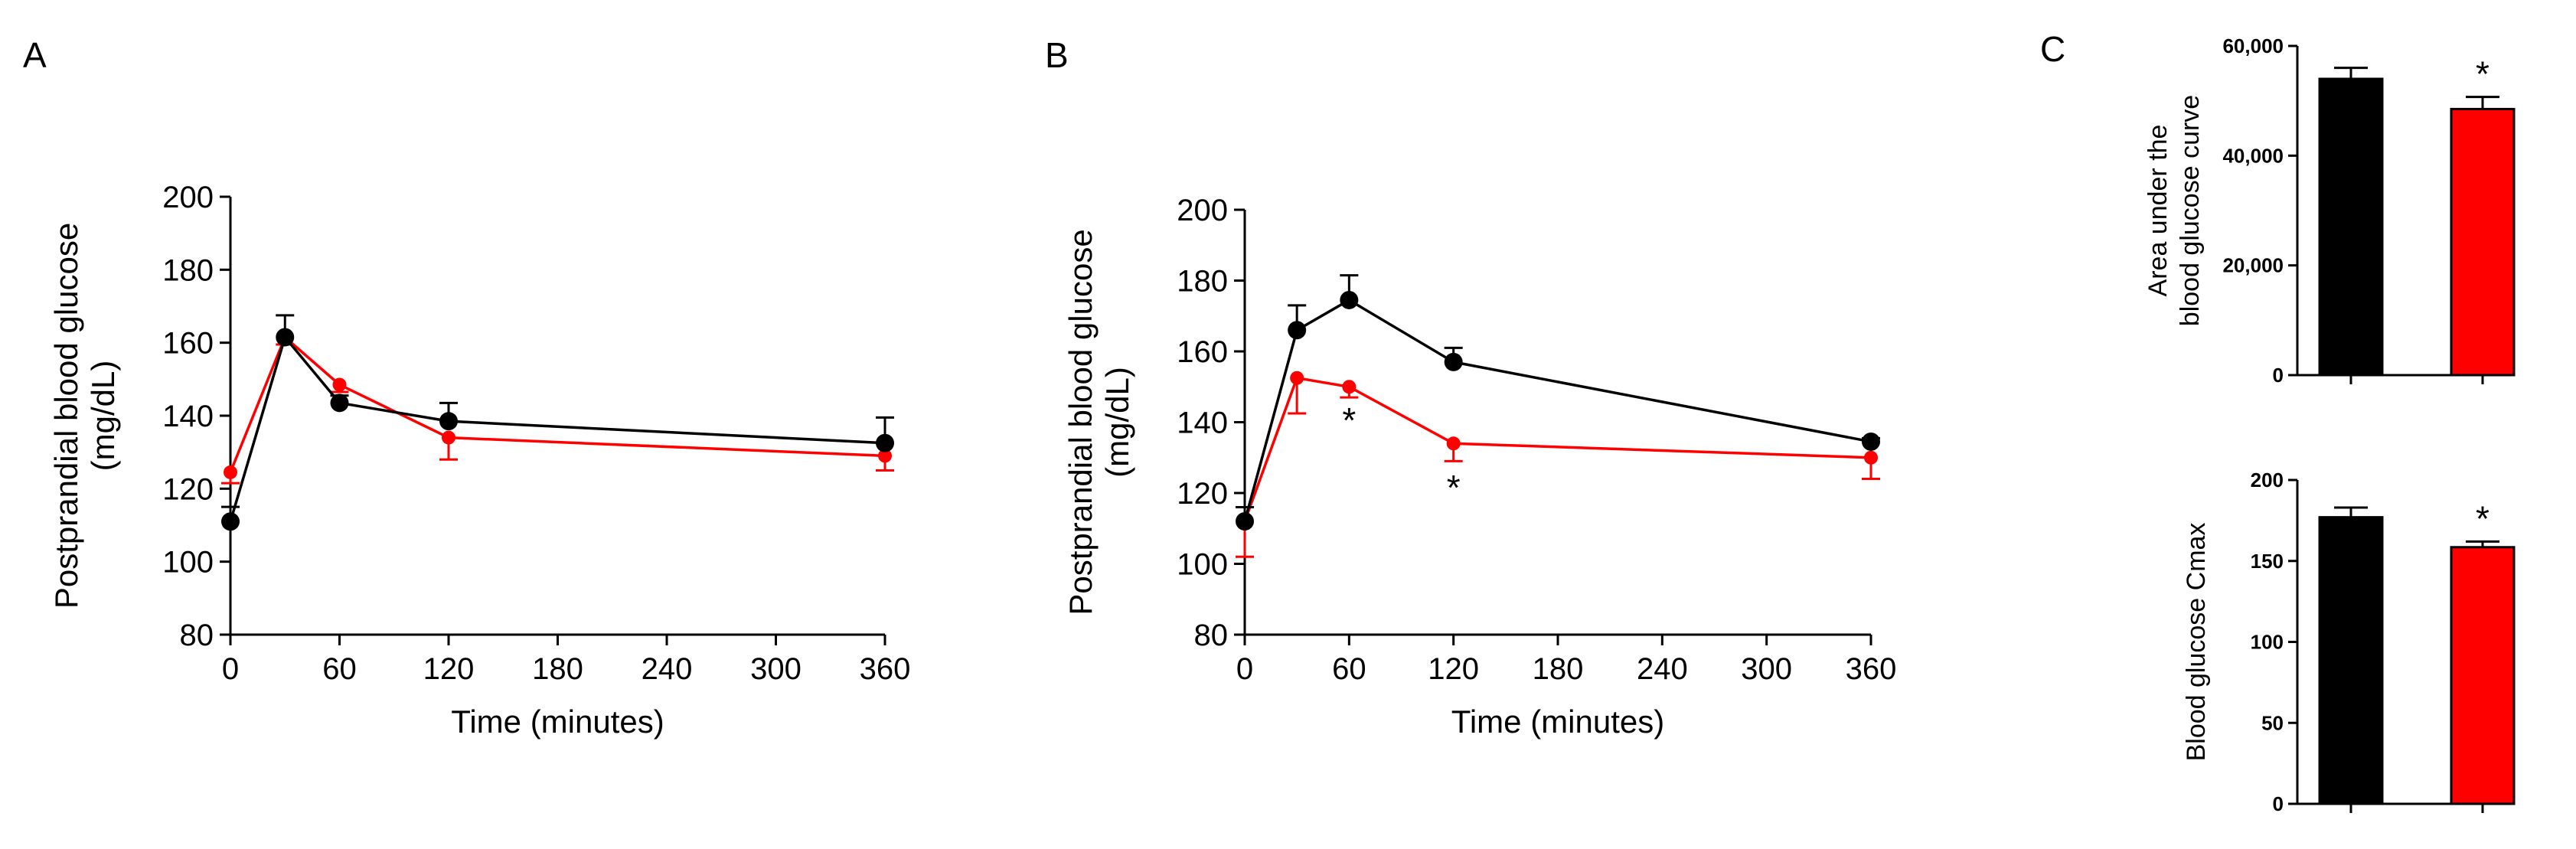 The width and height of the screenshot is (2576, 849). What do you see at coordinates (2158, 211) in the screenshot?
I see `y-axis-label-line: Area under the` at bounding box center [2158, 211].